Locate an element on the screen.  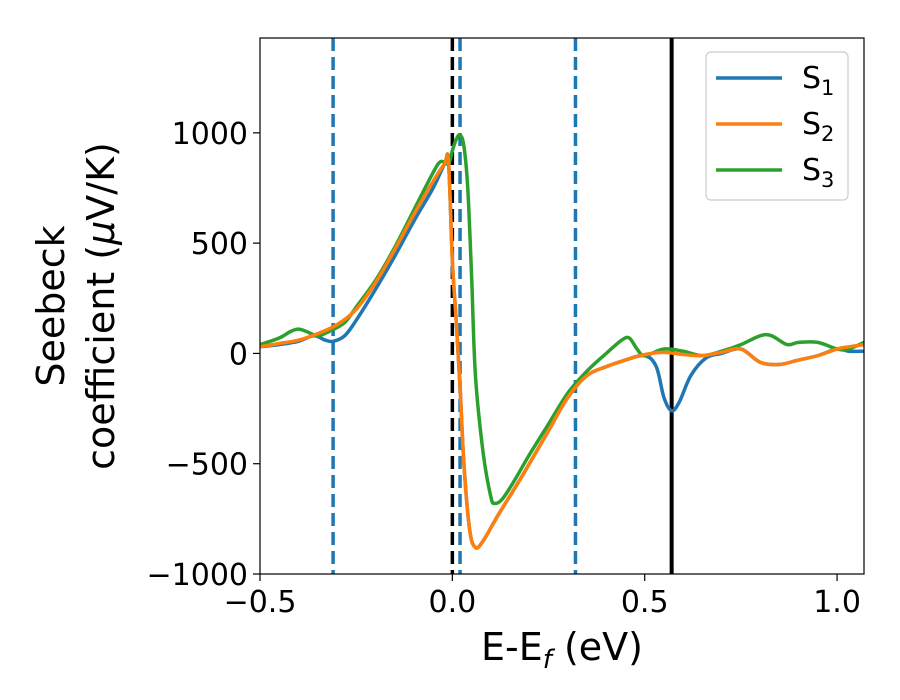
y-axis: −1000 −500 0 500 1000 is located at coordinates (203, 355).